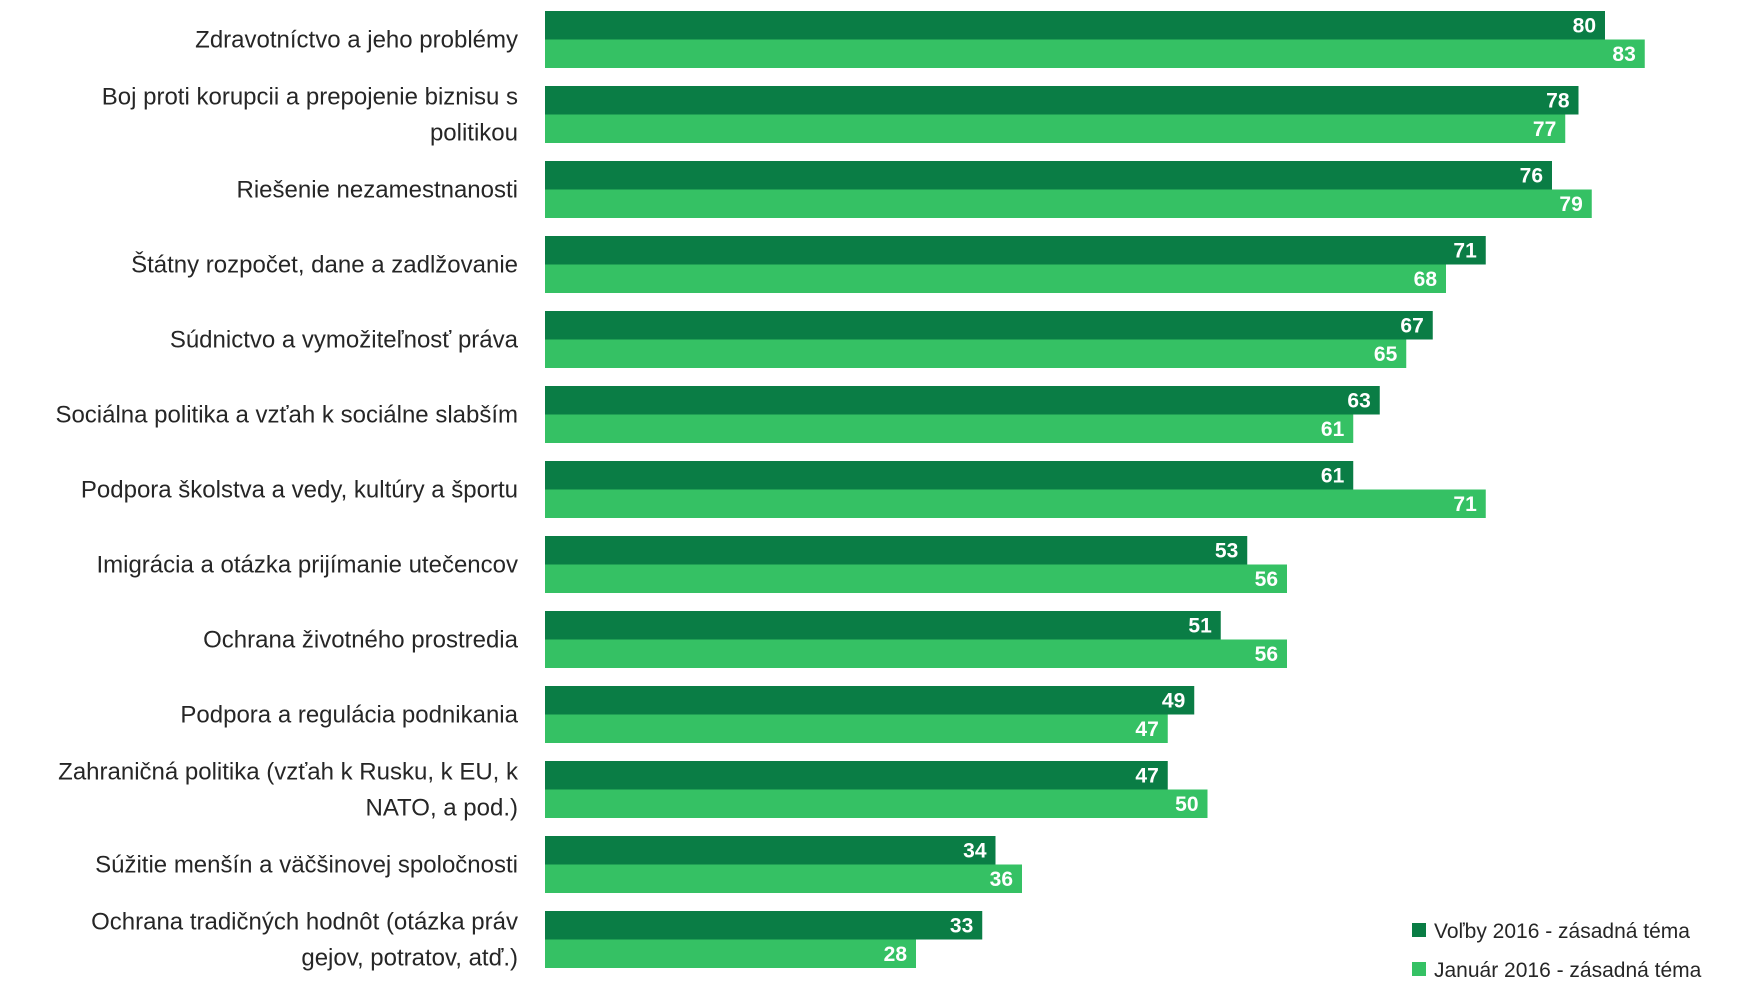  What do you see at coordinates (409, 958) in the screenshot?
I see `category-label-12-line-1: gejov, potratov, atď.)` at bounding box center [409, 958].